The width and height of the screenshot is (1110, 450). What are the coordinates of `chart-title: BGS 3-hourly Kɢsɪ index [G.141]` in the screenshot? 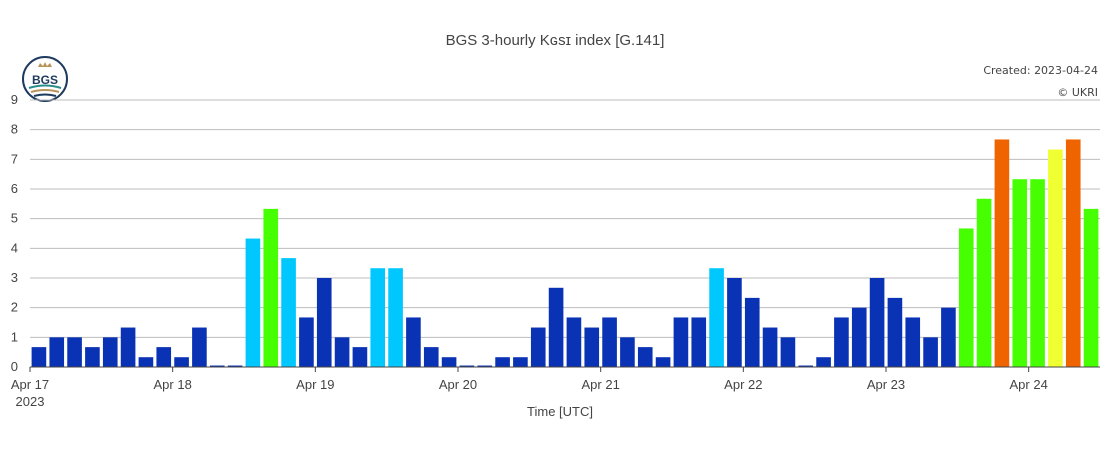 It's located at (555, 40).